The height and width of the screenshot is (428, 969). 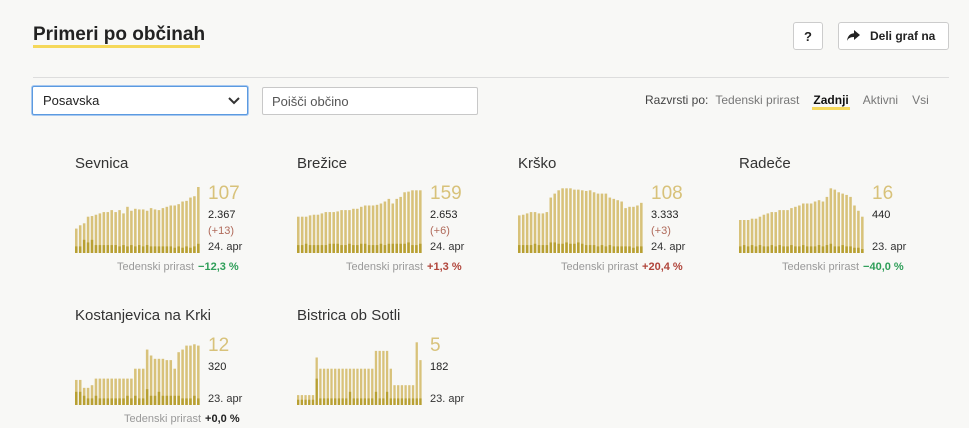 I want to click on daily-delta: (+13), so click(x=221, y=231).